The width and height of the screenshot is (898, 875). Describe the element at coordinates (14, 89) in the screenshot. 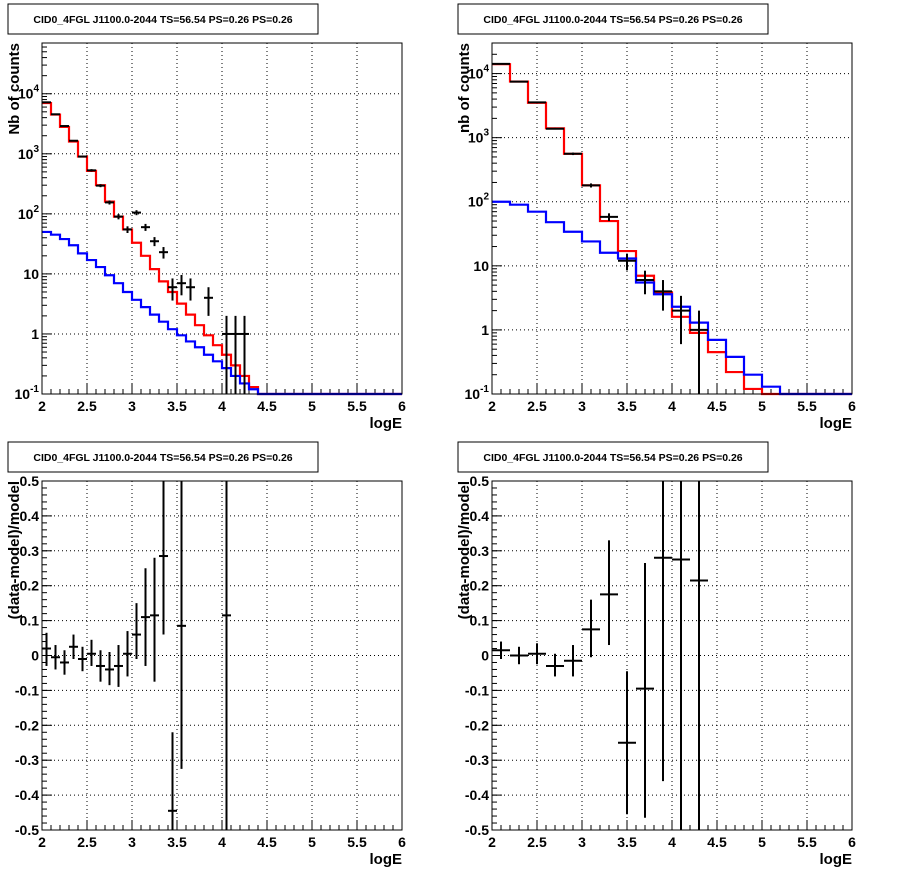

I see `y-axis-label: Nb of counts` at that location.